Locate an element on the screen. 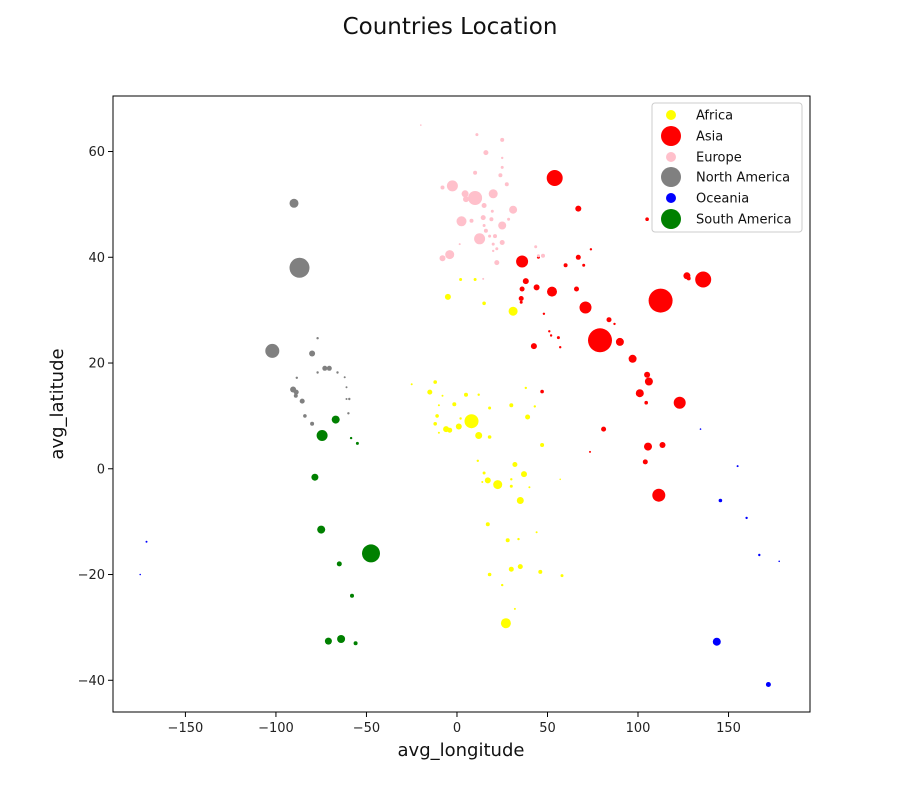  legend-label-south-america: South America is located at coordinates (744, 220).